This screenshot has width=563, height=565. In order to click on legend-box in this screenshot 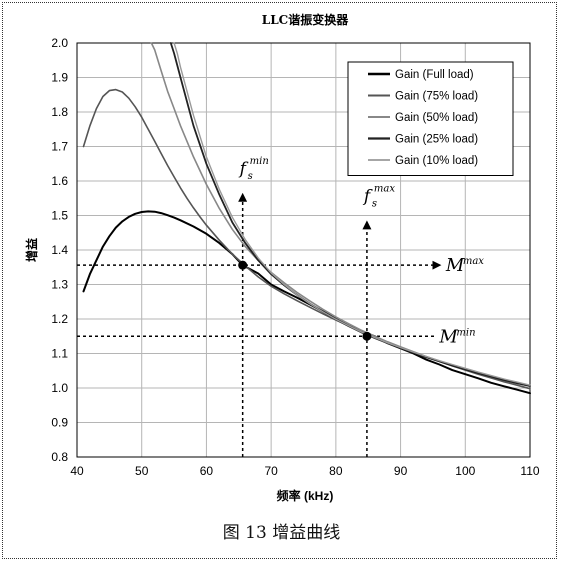, I will do `click(430, 118)`.